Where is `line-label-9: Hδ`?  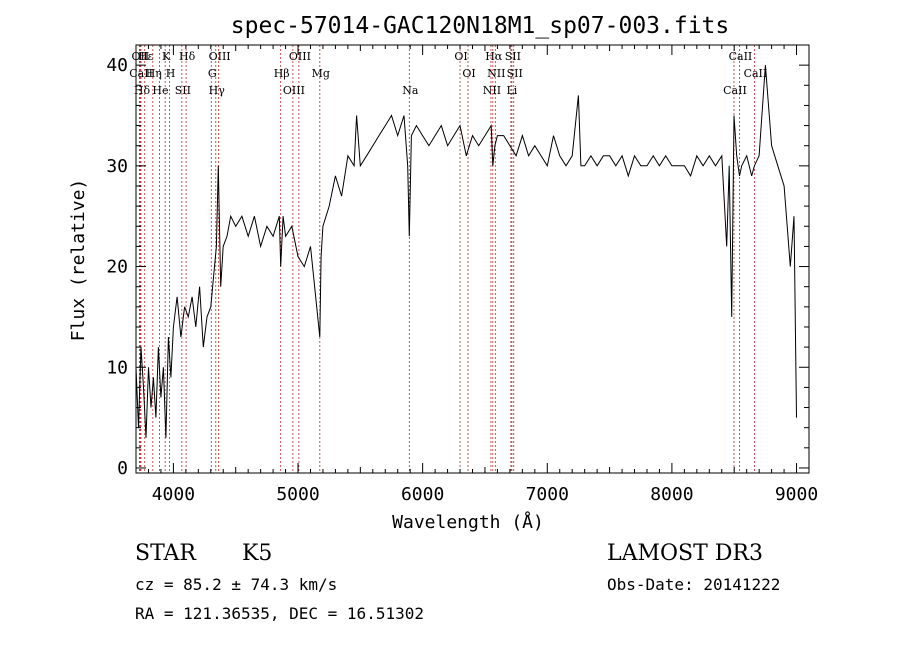 line-label-9: Hδ is located at coordinates (187, 56).